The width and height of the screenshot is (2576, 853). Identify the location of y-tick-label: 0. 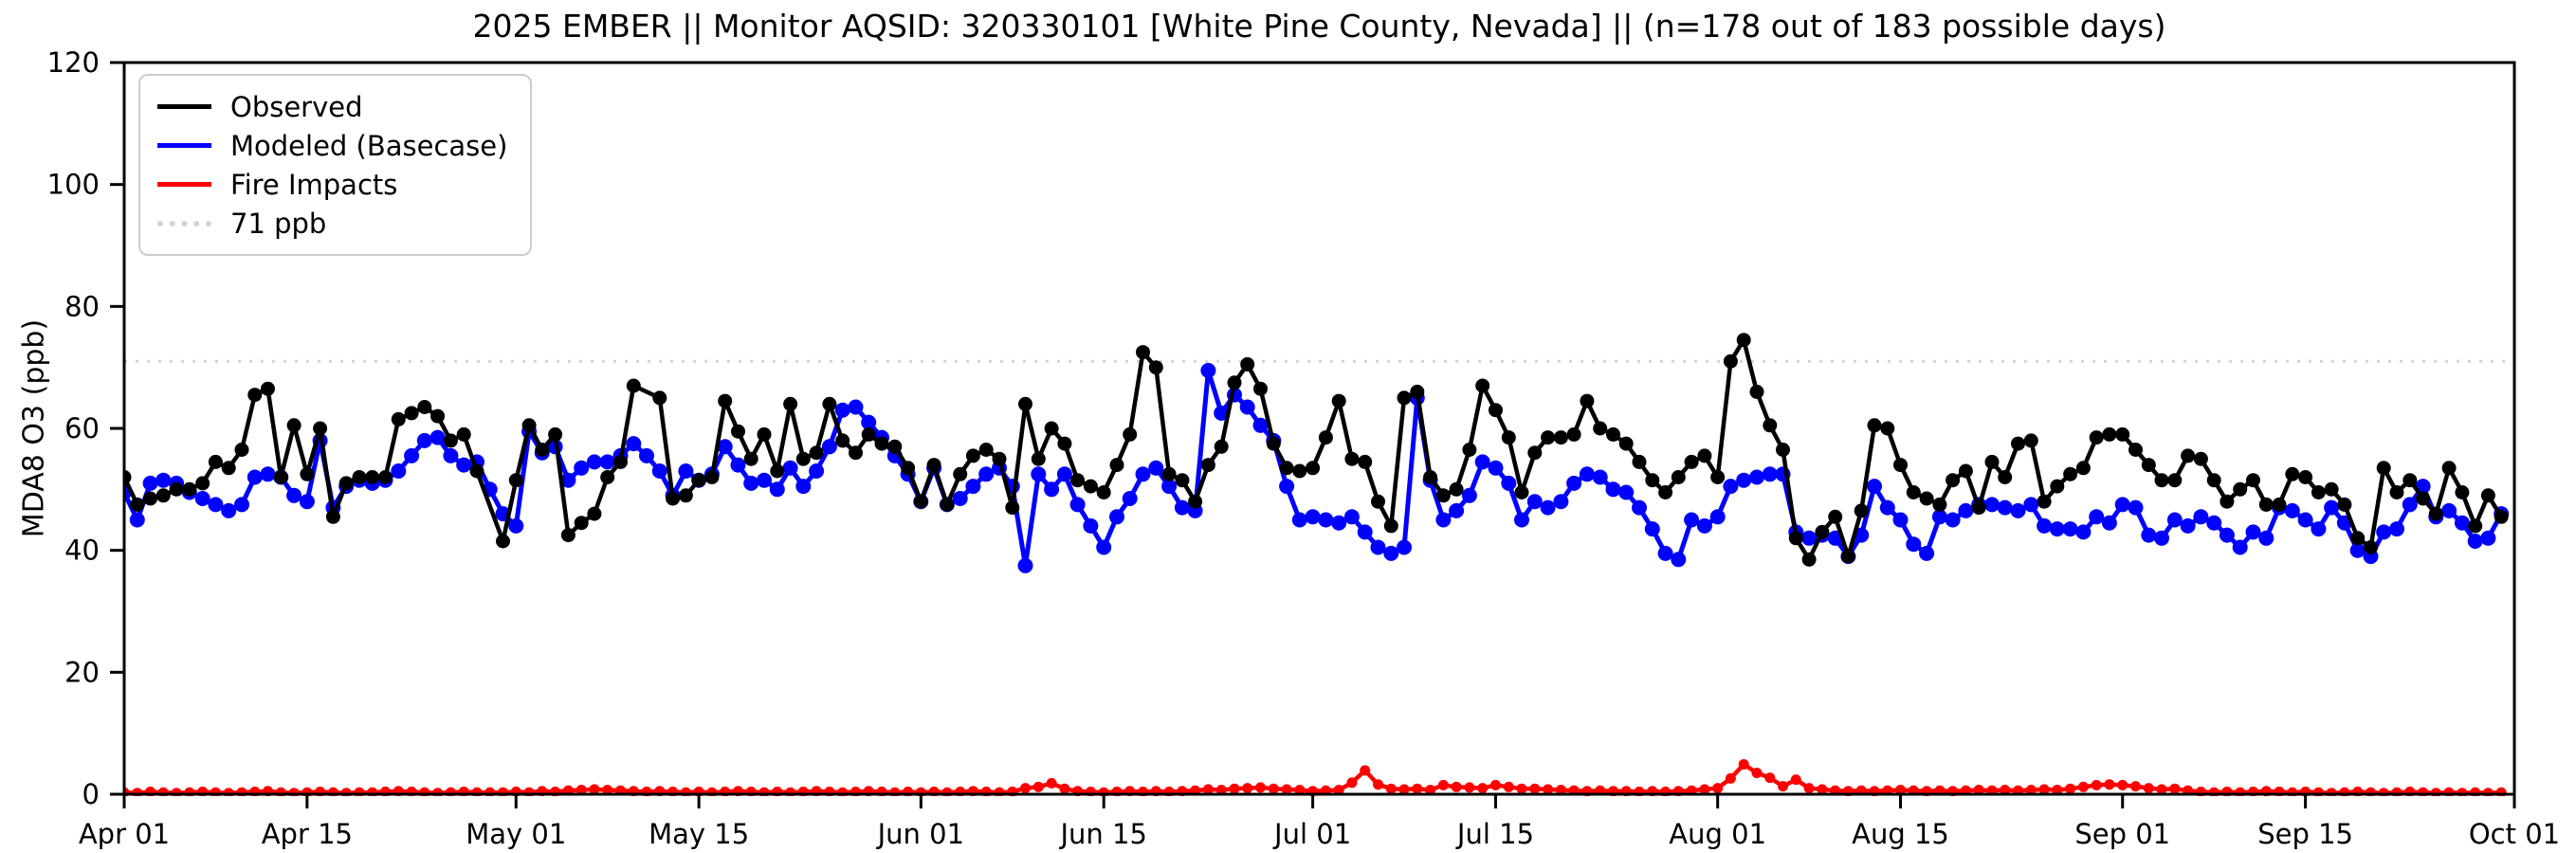
(91, 794).